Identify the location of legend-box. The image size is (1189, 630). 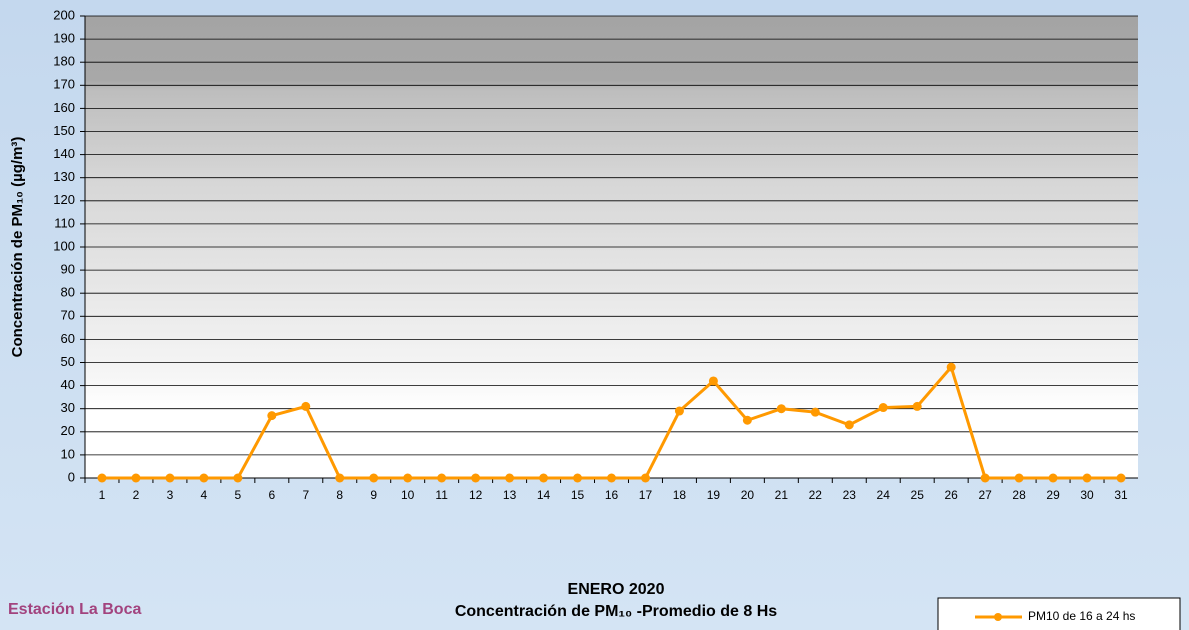
(1059, 613).